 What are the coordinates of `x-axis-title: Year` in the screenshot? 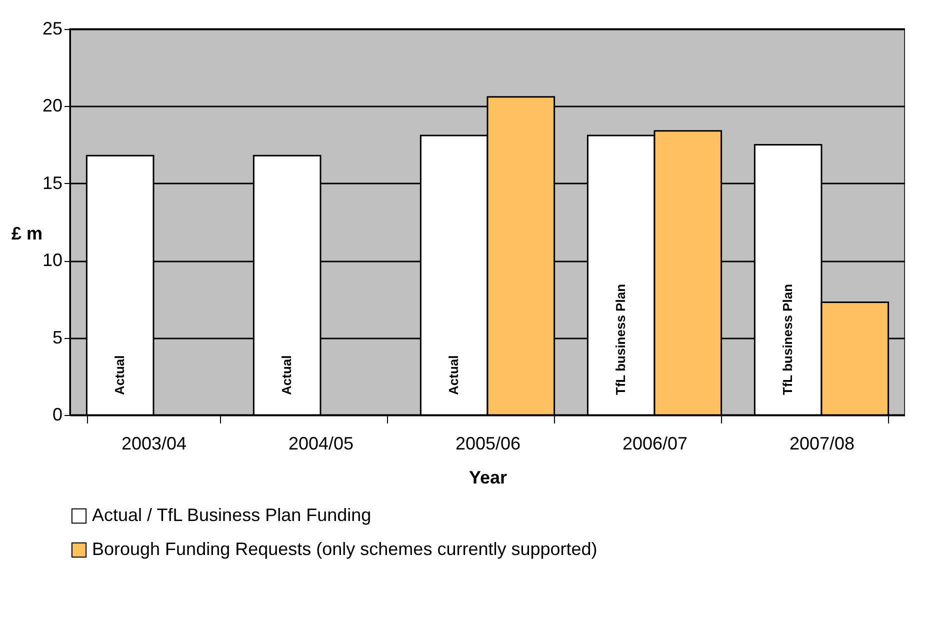 It's located at (488, 478).